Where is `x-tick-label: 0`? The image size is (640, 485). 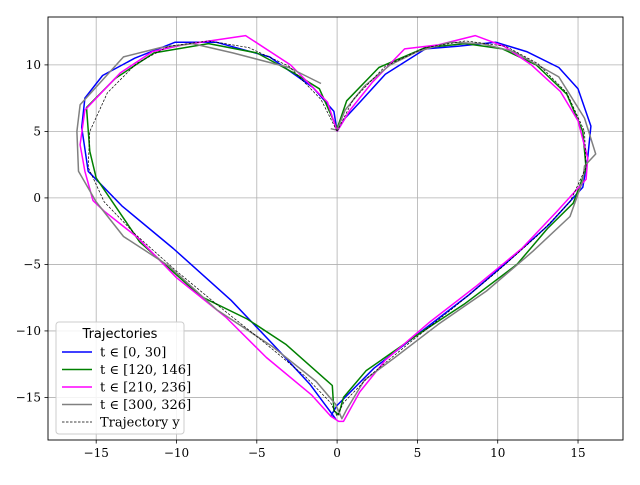
x-tick-label: 0 is located at coordinates (337, 453).